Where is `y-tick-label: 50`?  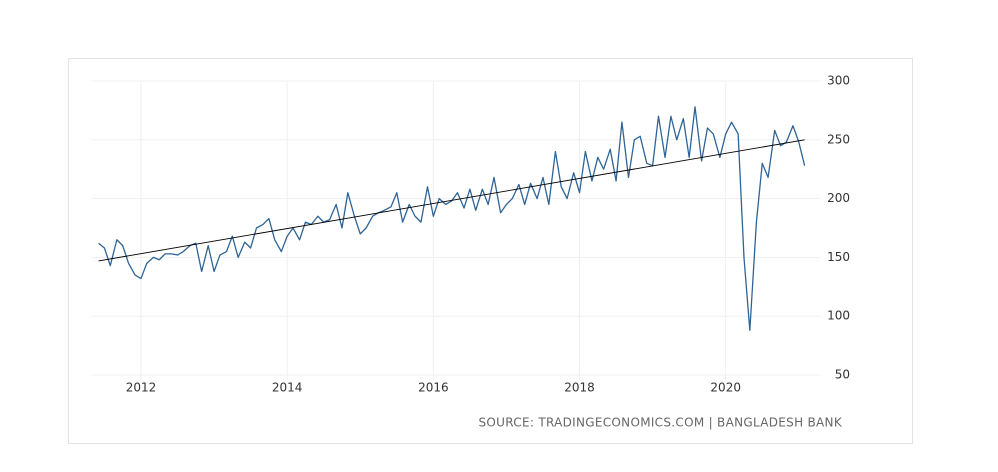
y-tick-label: 50 is located at coordinates (842, 375).